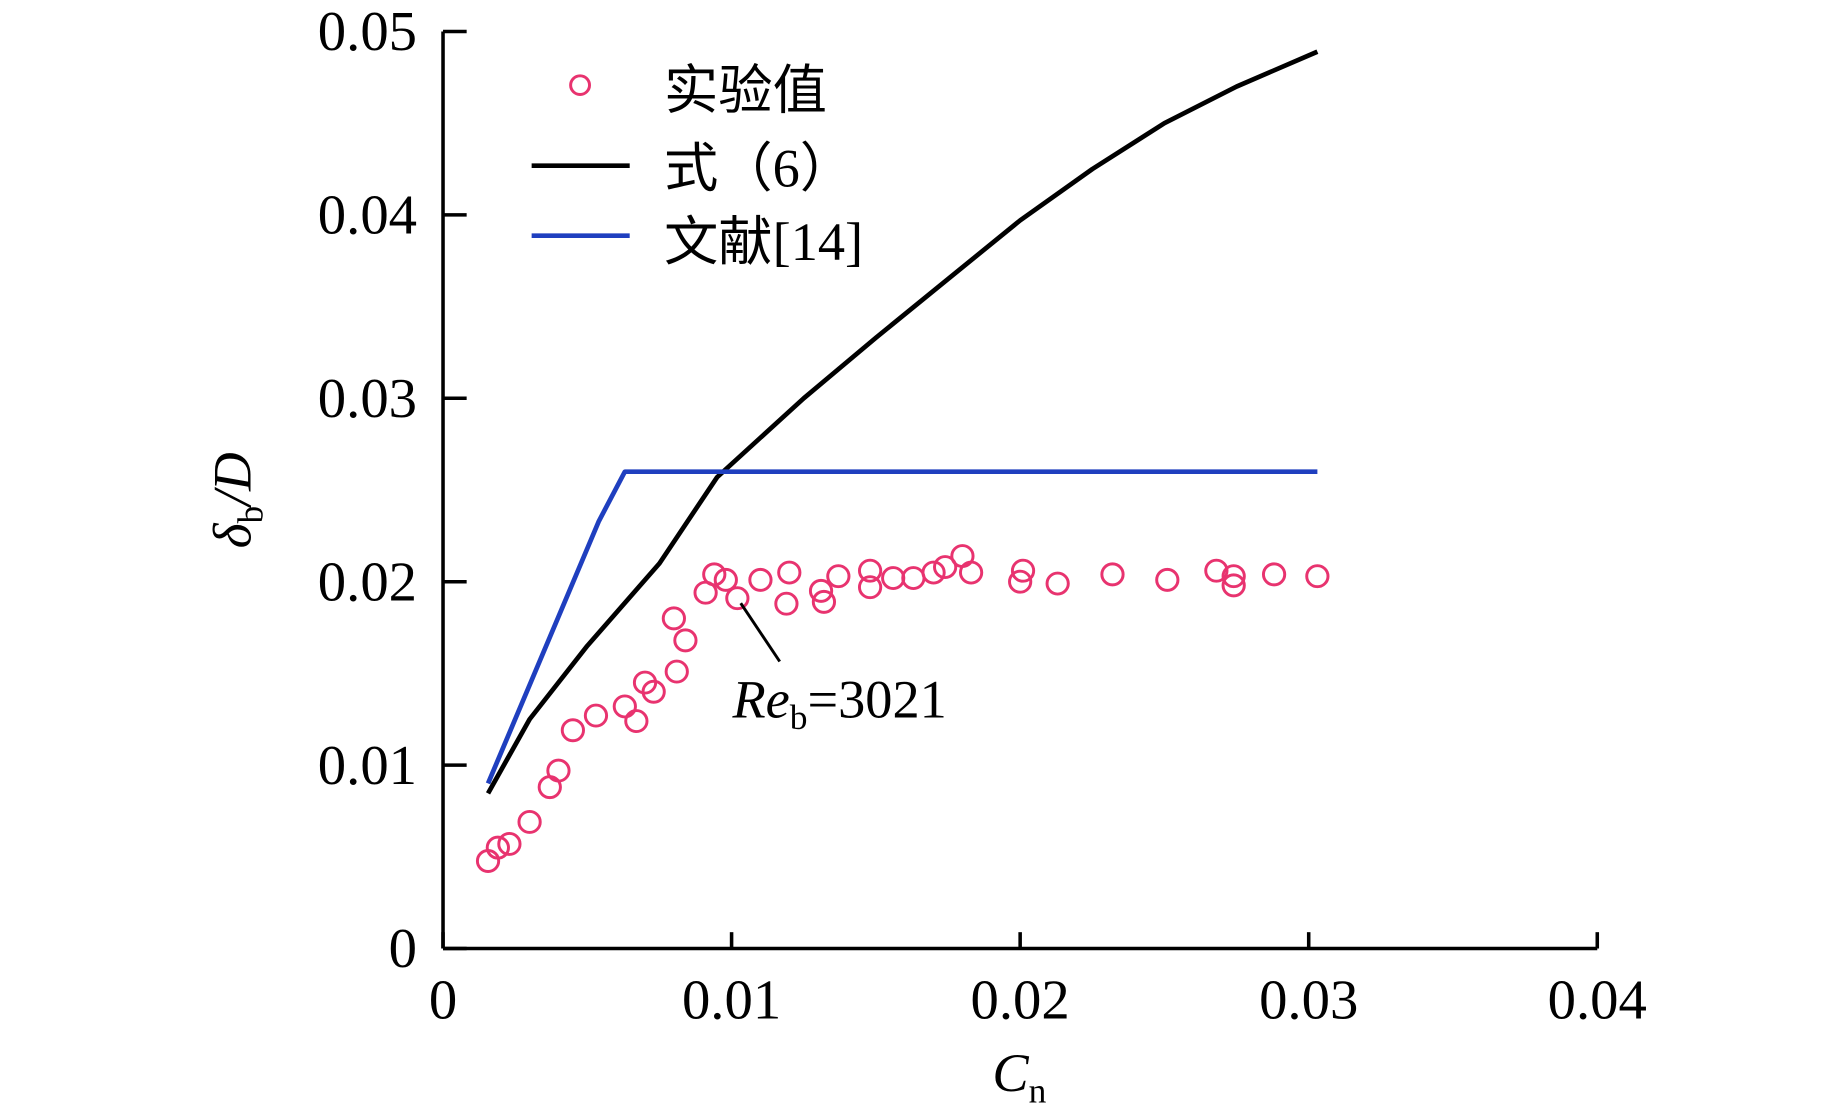  What do you see at coordinates (759, 169) in the screenshot?
I see `legend-label-eq6: 式（6）` at bounding box center [759, 169].